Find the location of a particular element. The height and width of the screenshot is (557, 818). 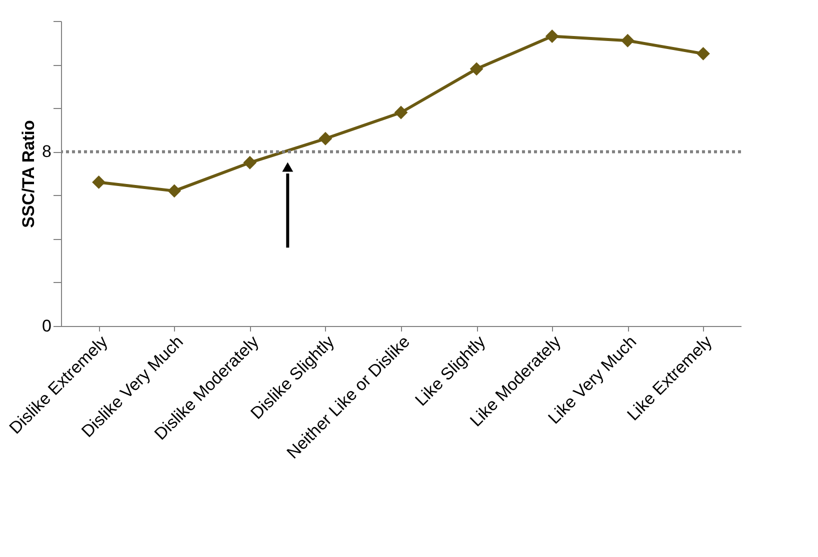

y-tick-label: 0 is located at coordinates (47, 326).